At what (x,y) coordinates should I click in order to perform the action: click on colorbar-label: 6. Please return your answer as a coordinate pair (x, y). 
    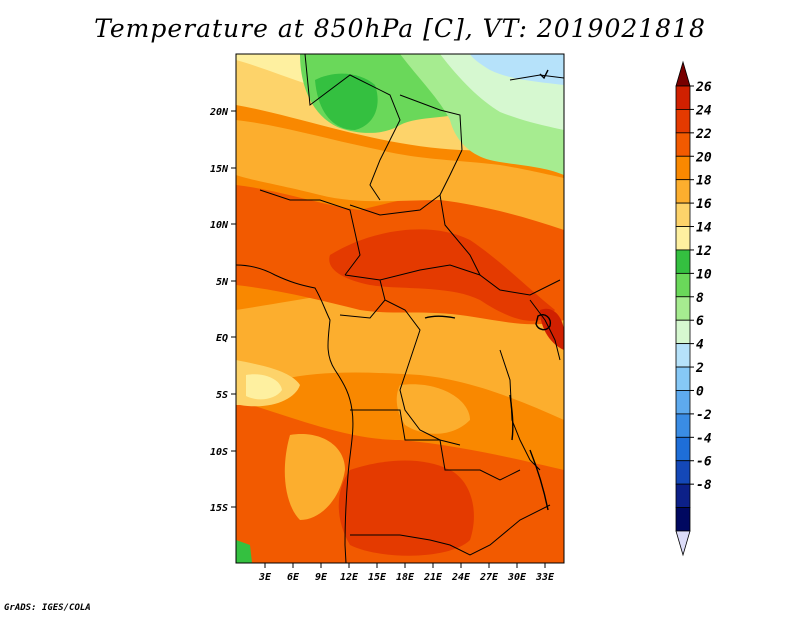
    Looking at the image, I should click on (700, 321).